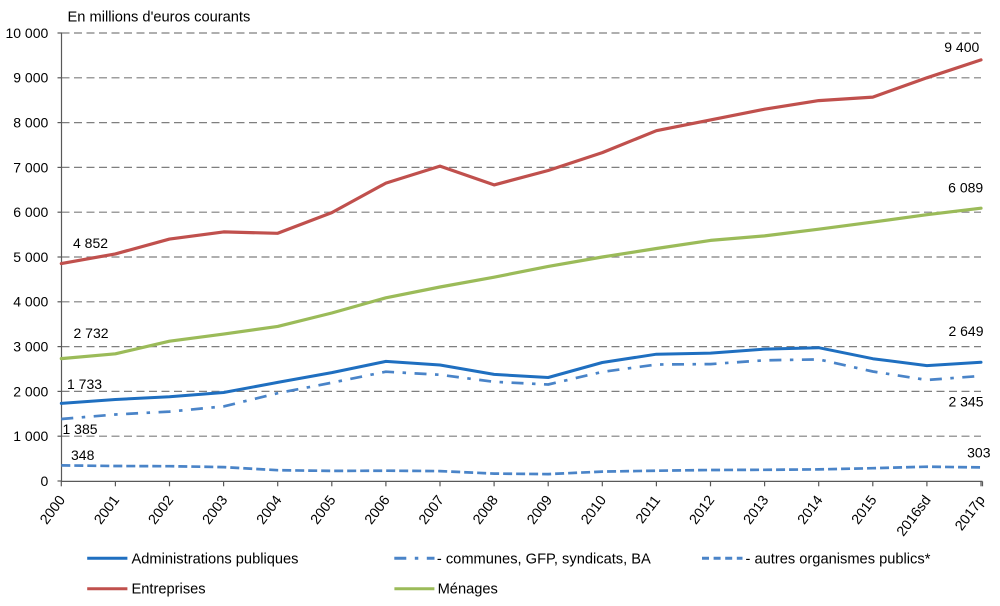  Describe the element at coordinates (30, 436) in the screenshot. I see `svg-text: 1 000` at that location.